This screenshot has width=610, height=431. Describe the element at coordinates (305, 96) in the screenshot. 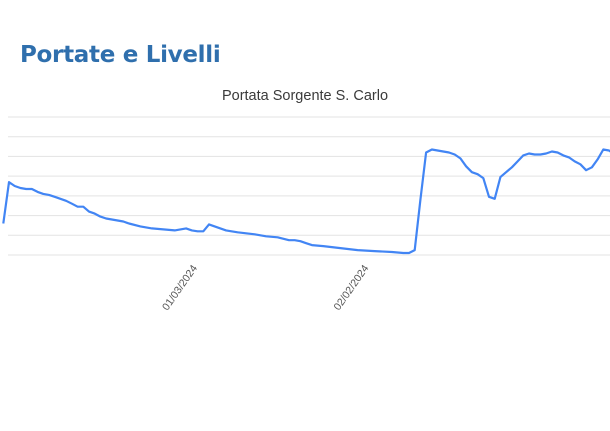

I see `chart-title: Portata Sorgente S. Carlo` at that location.